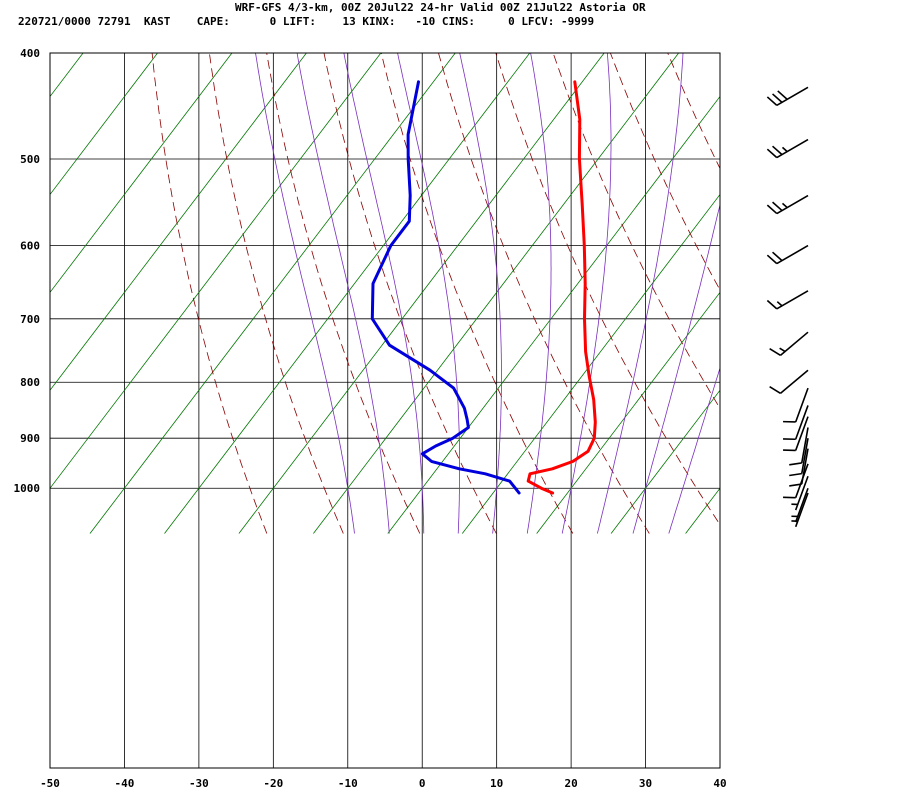  Describe the element at coordinates (30, 382) in the screenshot. I see `y-tick-label: 800` at that location.